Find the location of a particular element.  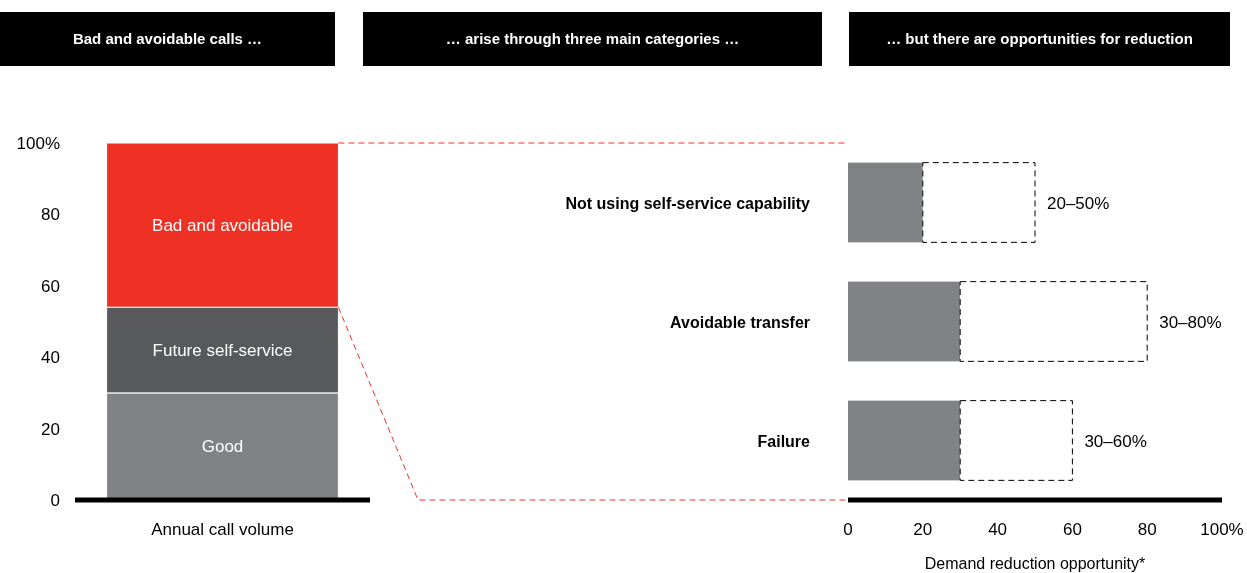

y-tick-label: 0 is located at coordinates (55, 500).